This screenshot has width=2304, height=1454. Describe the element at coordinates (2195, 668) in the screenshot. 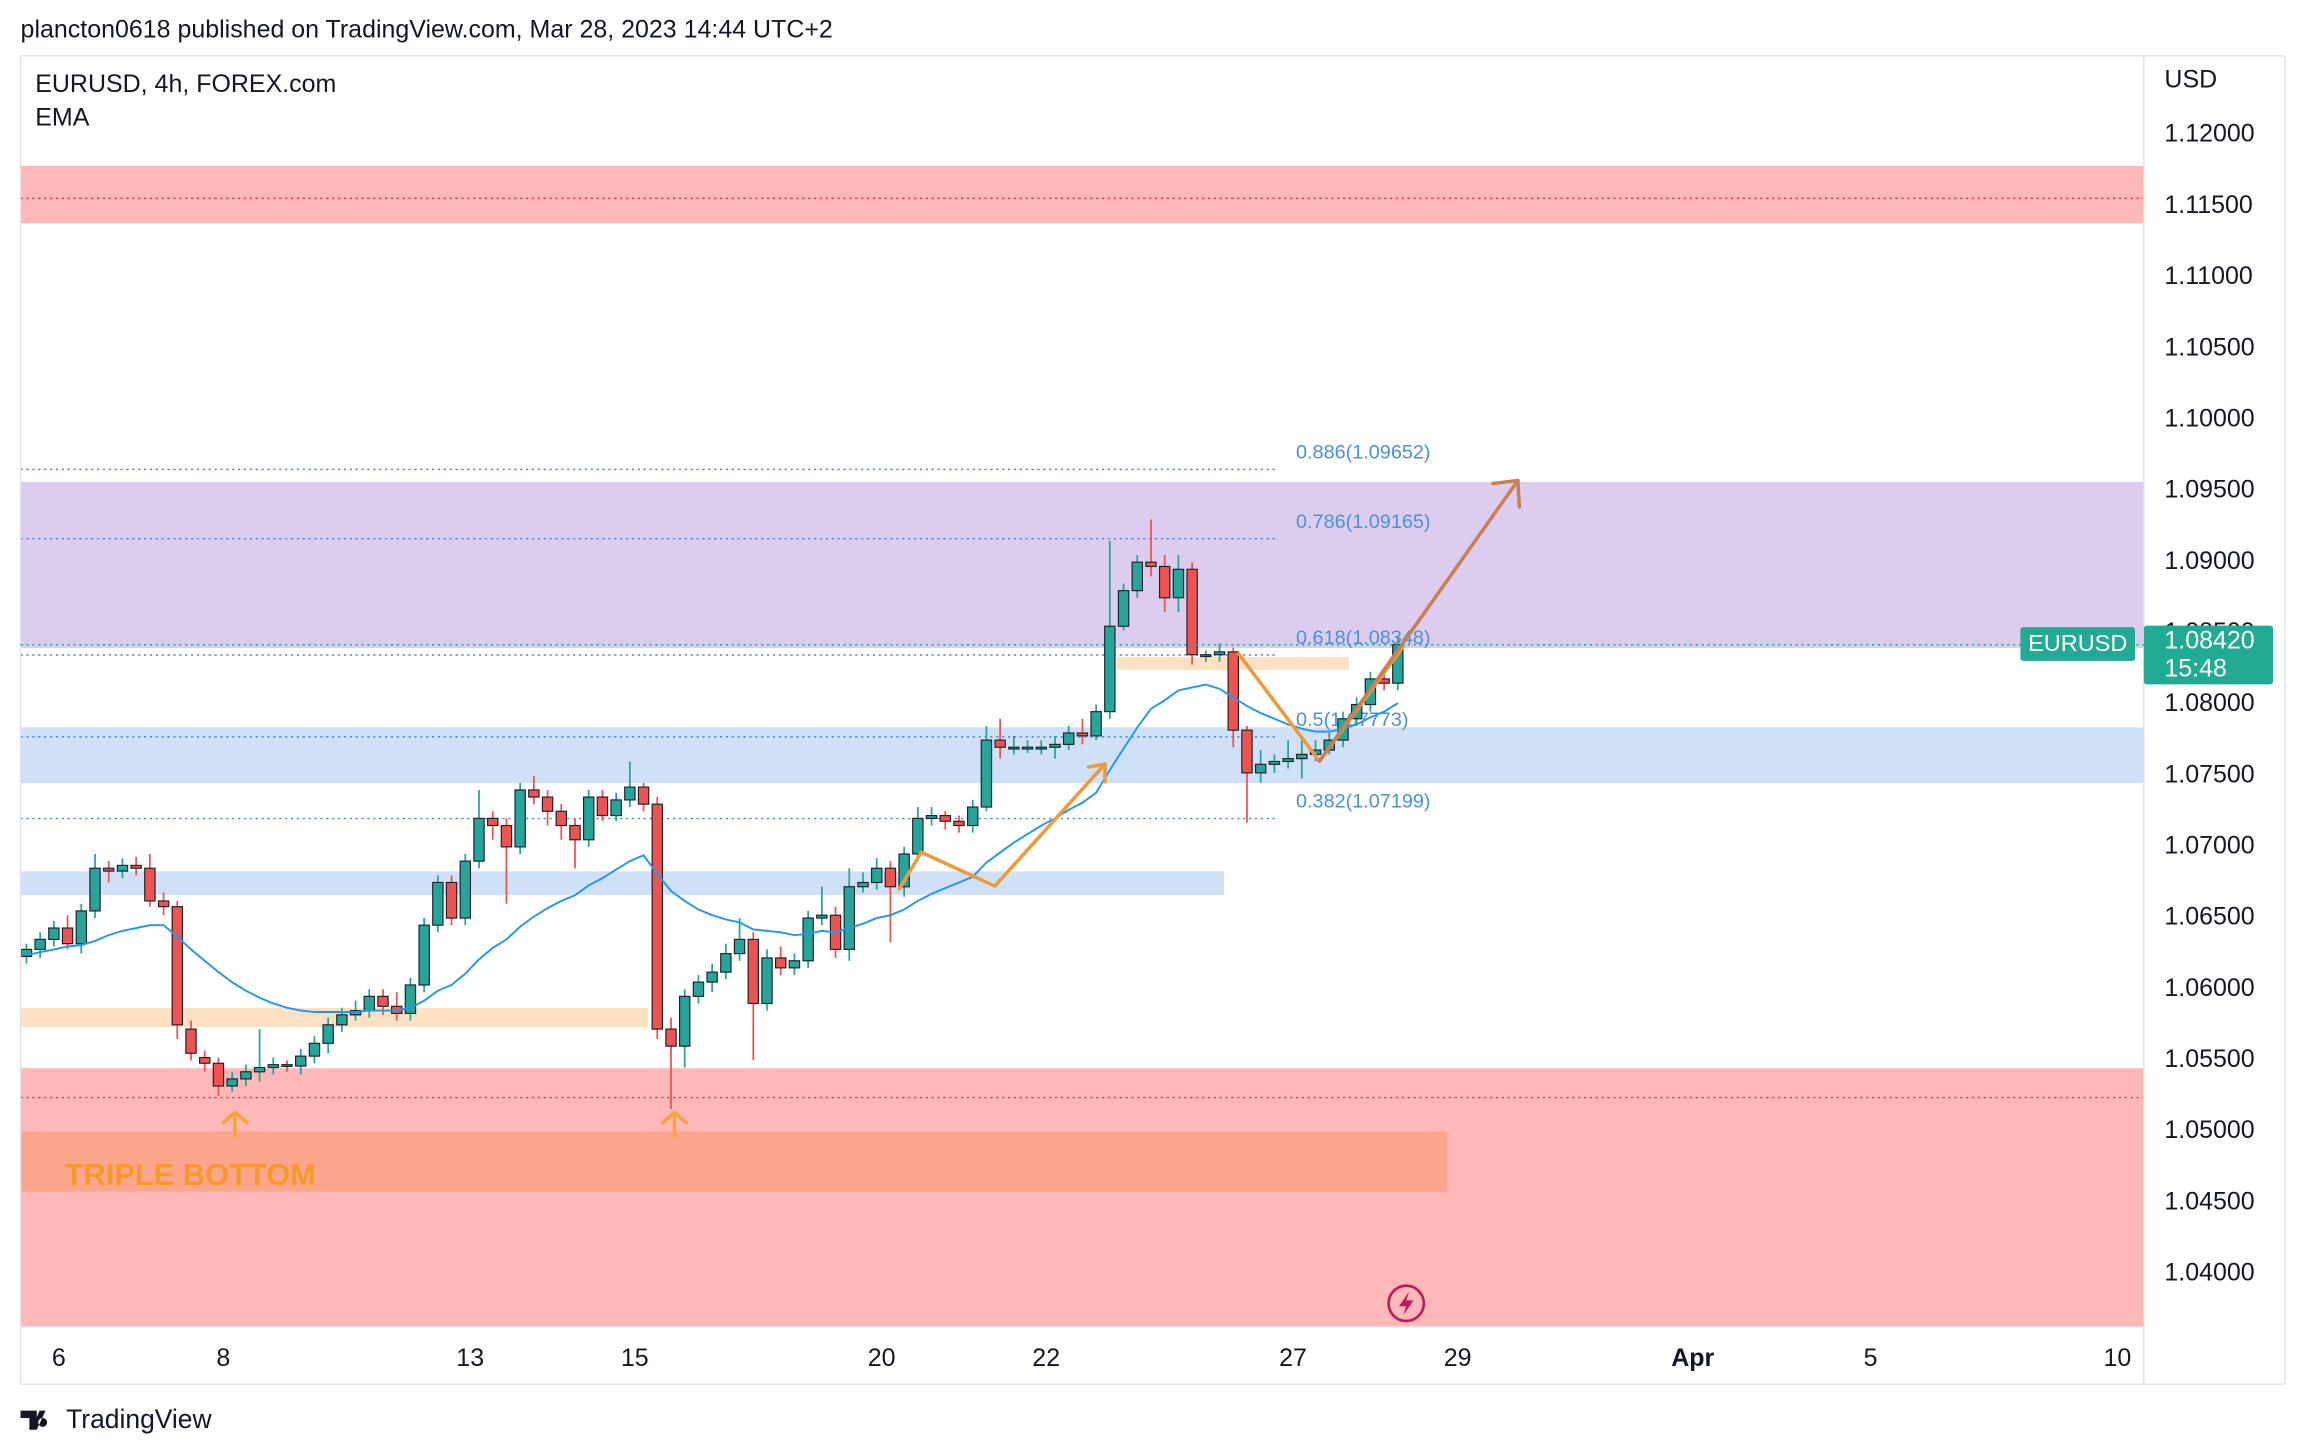

I see `price-tag-countdown: 15:48` at that location.